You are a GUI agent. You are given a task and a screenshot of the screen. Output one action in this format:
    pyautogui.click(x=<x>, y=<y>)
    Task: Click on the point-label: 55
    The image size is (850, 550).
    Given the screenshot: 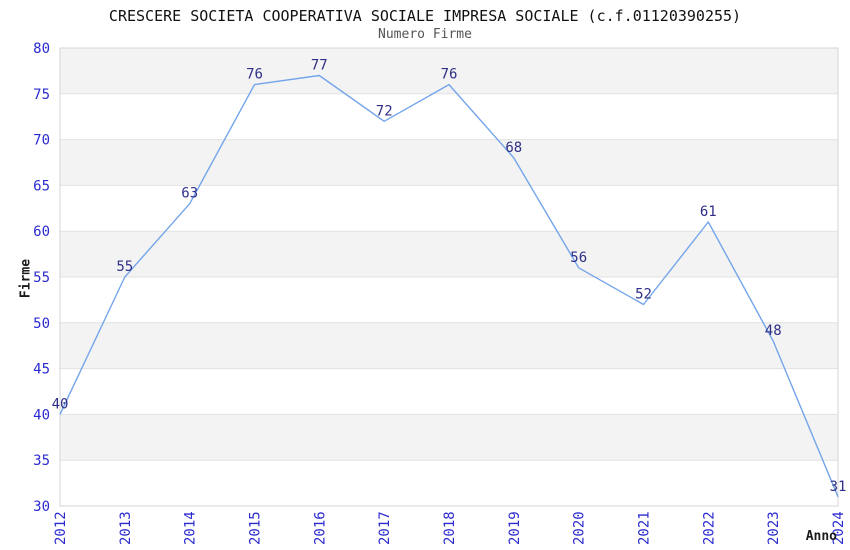 What is the action you would take?
    pyautogui.click(x=124, y=267)
    